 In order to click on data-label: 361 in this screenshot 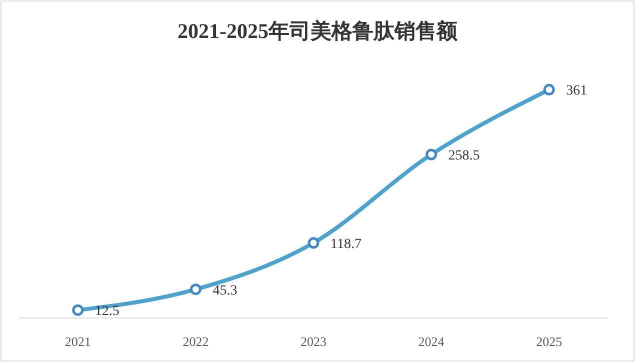, I will do `click(577, 91)`.